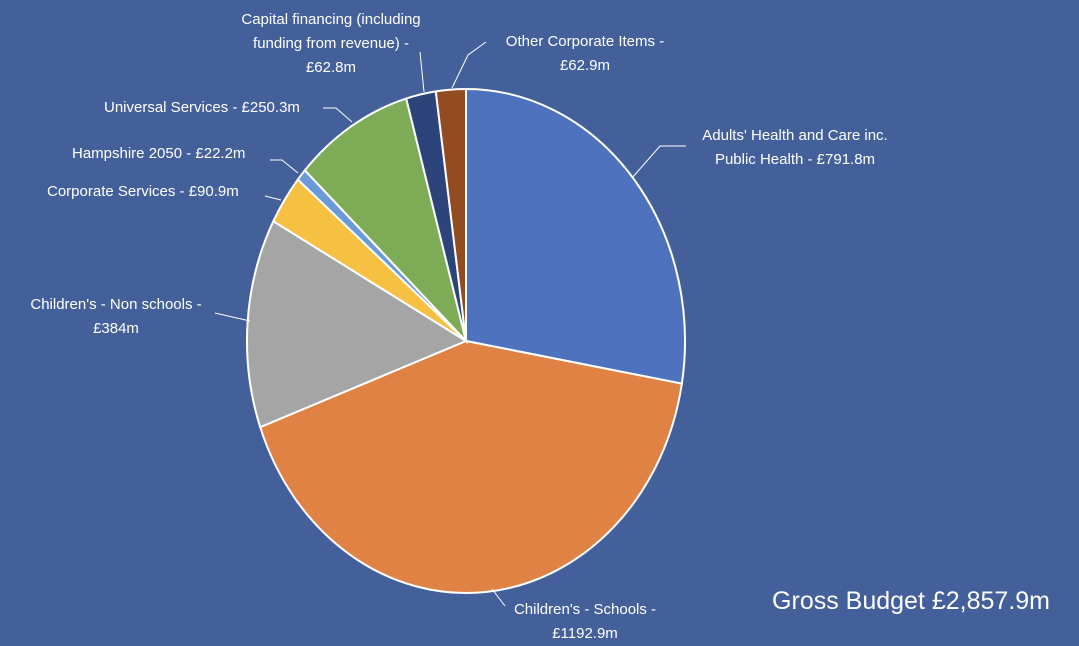  What do you see at coordinates (116, 328) in the screenshot?
I see `data-label-line: £384m` at bounding box center [116, 328].